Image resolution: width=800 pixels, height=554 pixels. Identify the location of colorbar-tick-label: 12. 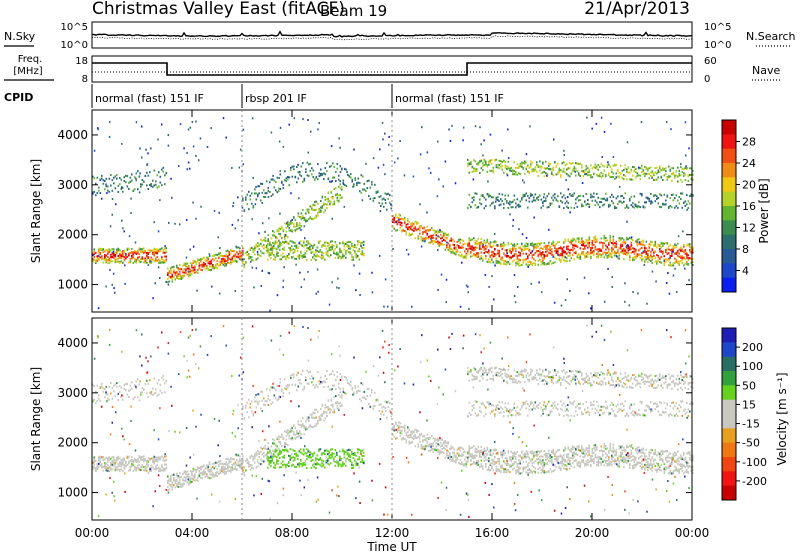
(749, 228).